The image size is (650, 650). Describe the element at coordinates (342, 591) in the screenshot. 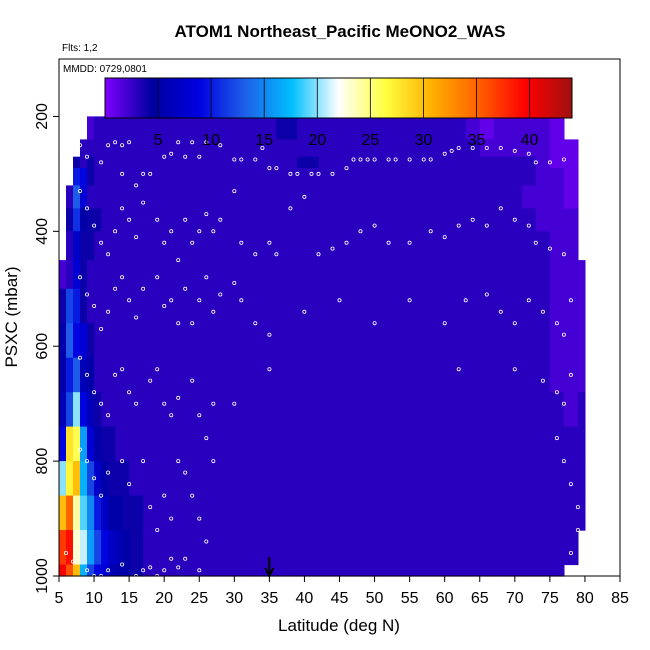

I see `x-axis: 5 10 15 20 25 30 35 40 45 50 55 60 65 70 75 80 85` at that location.